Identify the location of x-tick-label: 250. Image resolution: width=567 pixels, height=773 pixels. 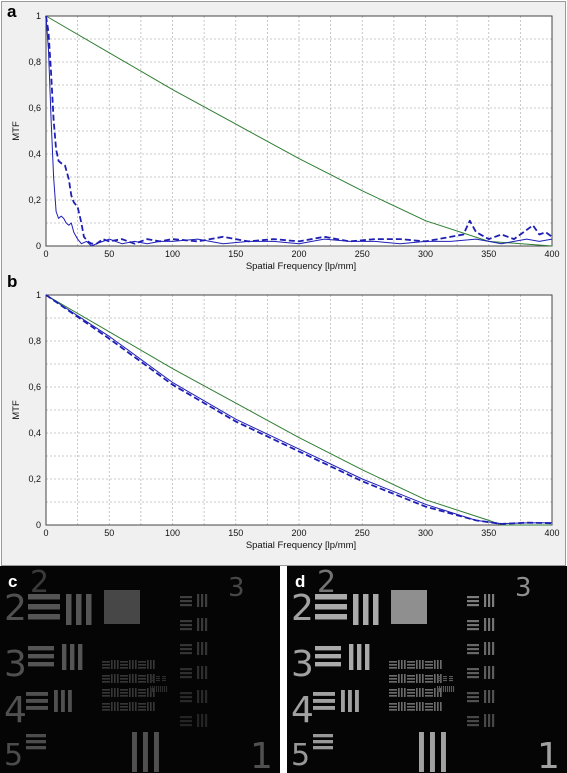
(362, 254).